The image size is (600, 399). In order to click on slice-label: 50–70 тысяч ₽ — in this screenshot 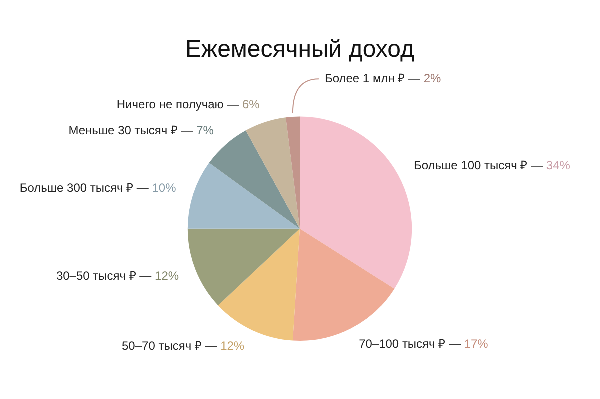, I will do `click(170, 345)`.